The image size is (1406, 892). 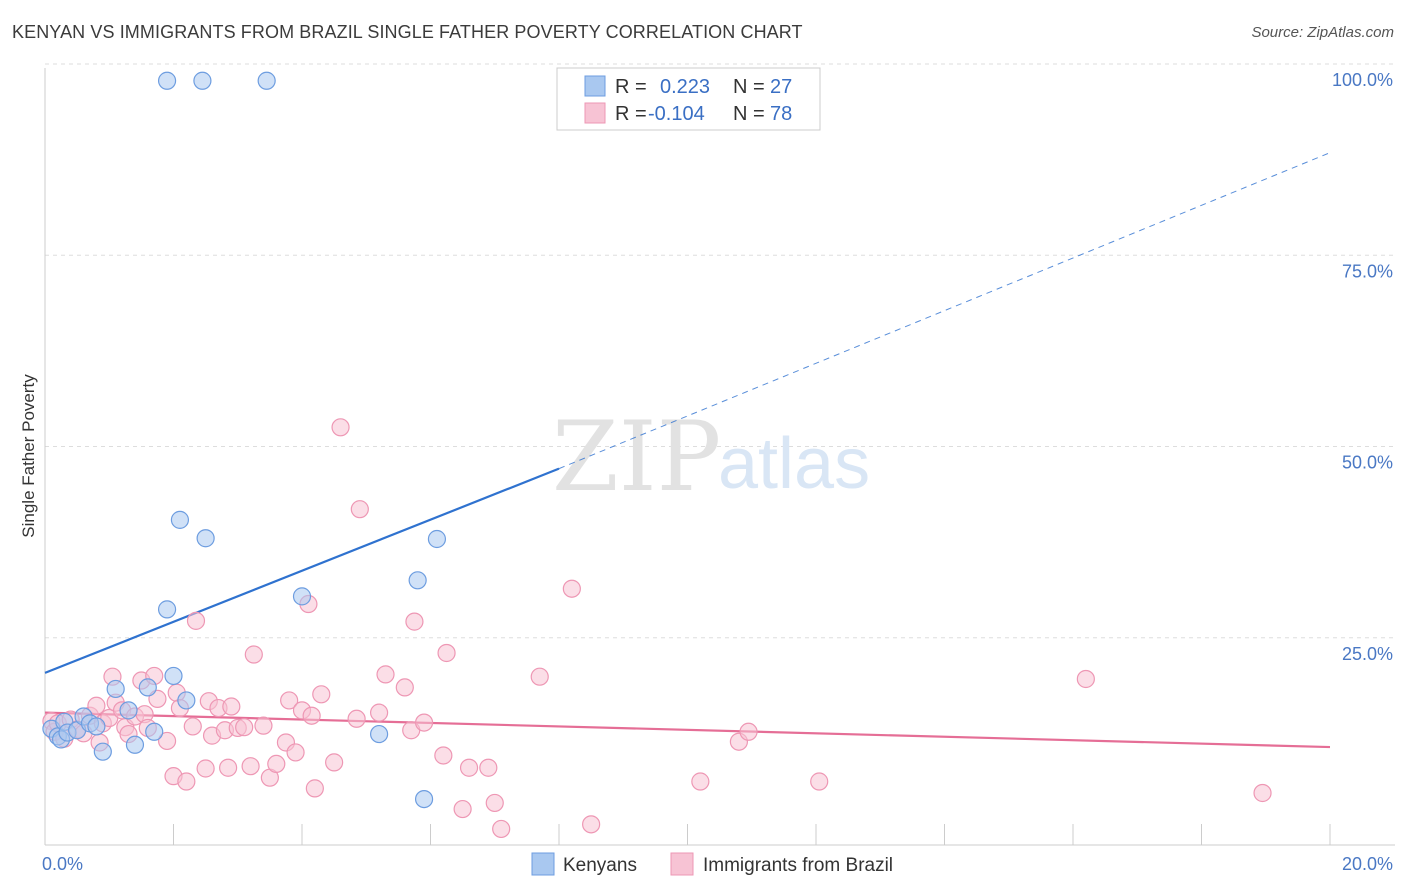 What do you see at coordinates (781, 114) in the screenshot?
I see `legend-n-value-brazil: 78` at bounding box center [781, 114].